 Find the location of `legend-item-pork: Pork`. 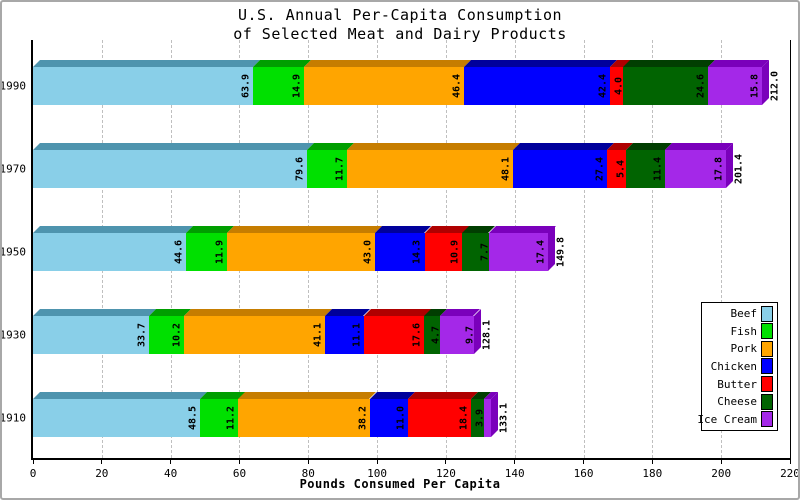

legend-item-pork: Pork is located at coordinates (739, 348).